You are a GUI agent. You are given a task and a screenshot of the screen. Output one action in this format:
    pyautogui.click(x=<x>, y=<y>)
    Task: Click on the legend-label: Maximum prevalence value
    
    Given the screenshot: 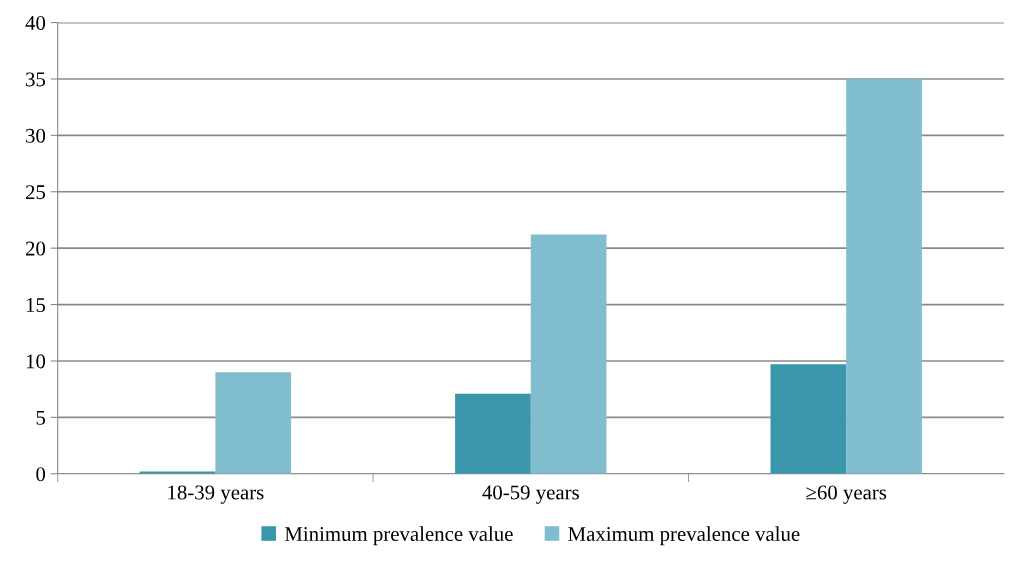 What is the action you would take?
    pyautogui.click(x=684, y=536)
    